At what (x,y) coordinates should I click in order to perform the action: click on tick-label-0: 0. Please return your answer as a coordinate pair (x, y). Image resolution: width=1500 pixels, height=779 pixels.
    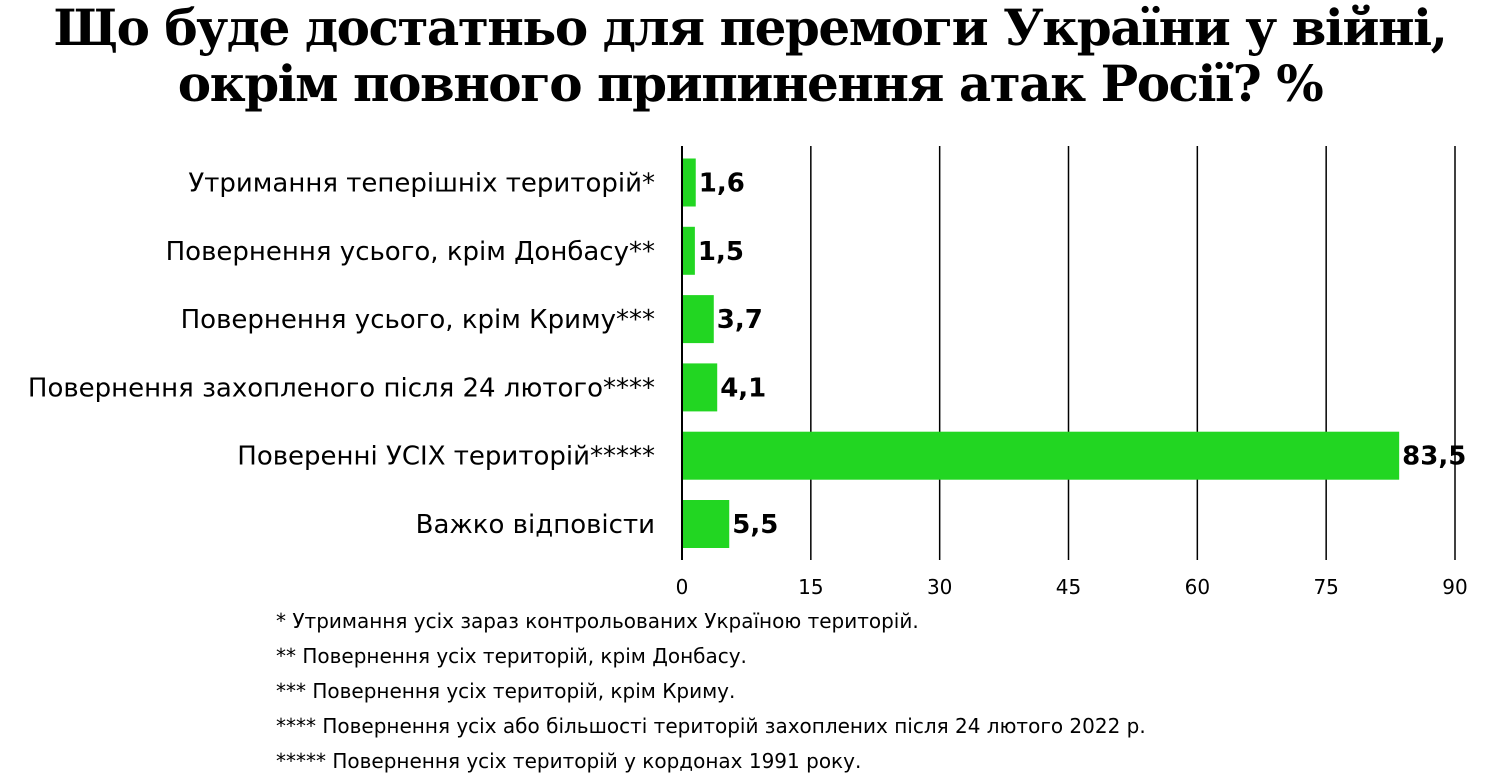
    Looking at the image, I should click on (682, 587).